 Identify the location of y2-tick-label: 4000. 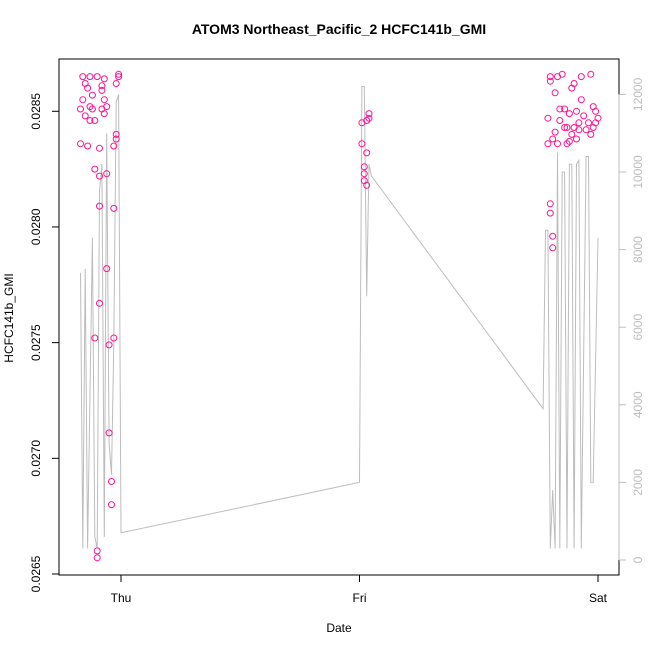
(638, 404).